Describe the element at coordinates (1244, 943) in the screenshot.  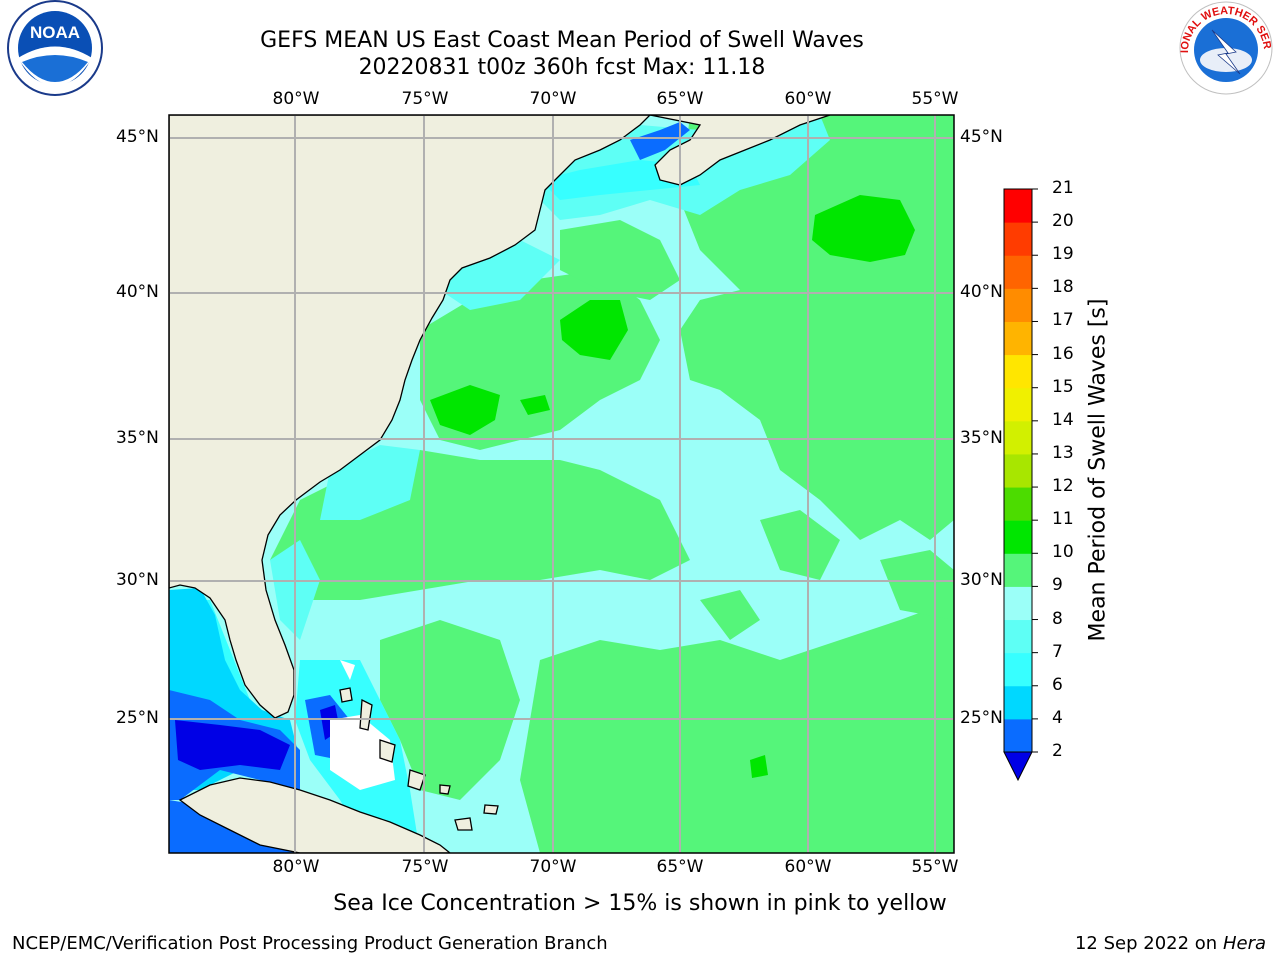
I see `footer-machine: Hera` at that location.